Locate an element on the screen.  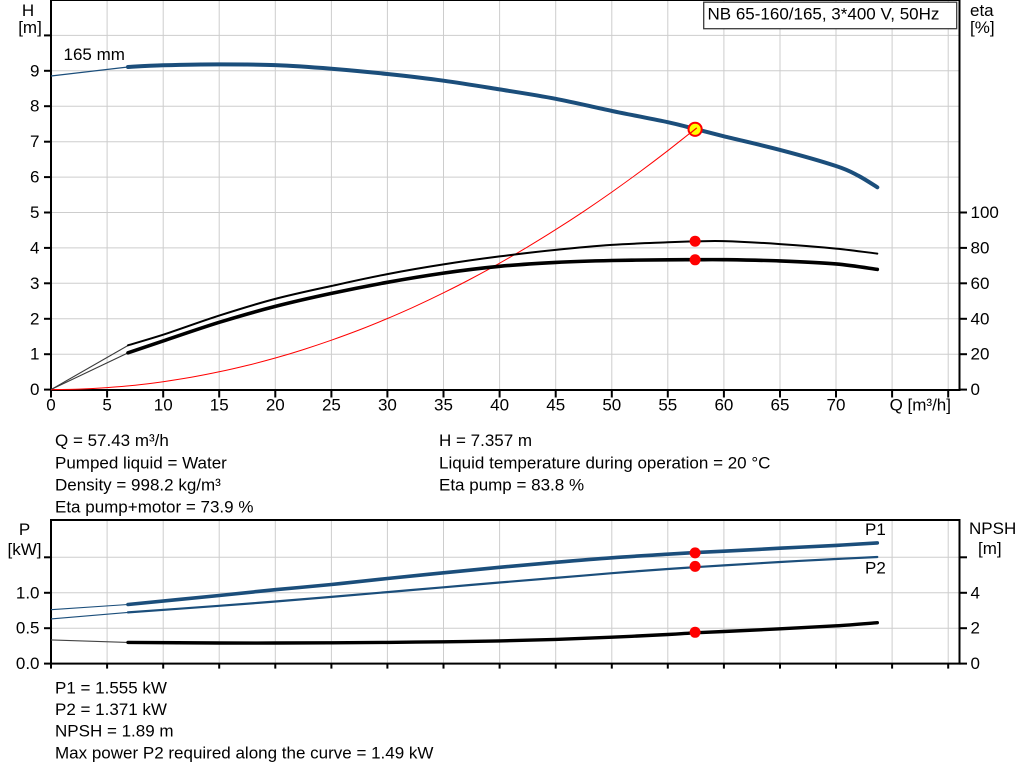
svg-text: NPSH = 1.89 m is located at coordinates (114, 731).